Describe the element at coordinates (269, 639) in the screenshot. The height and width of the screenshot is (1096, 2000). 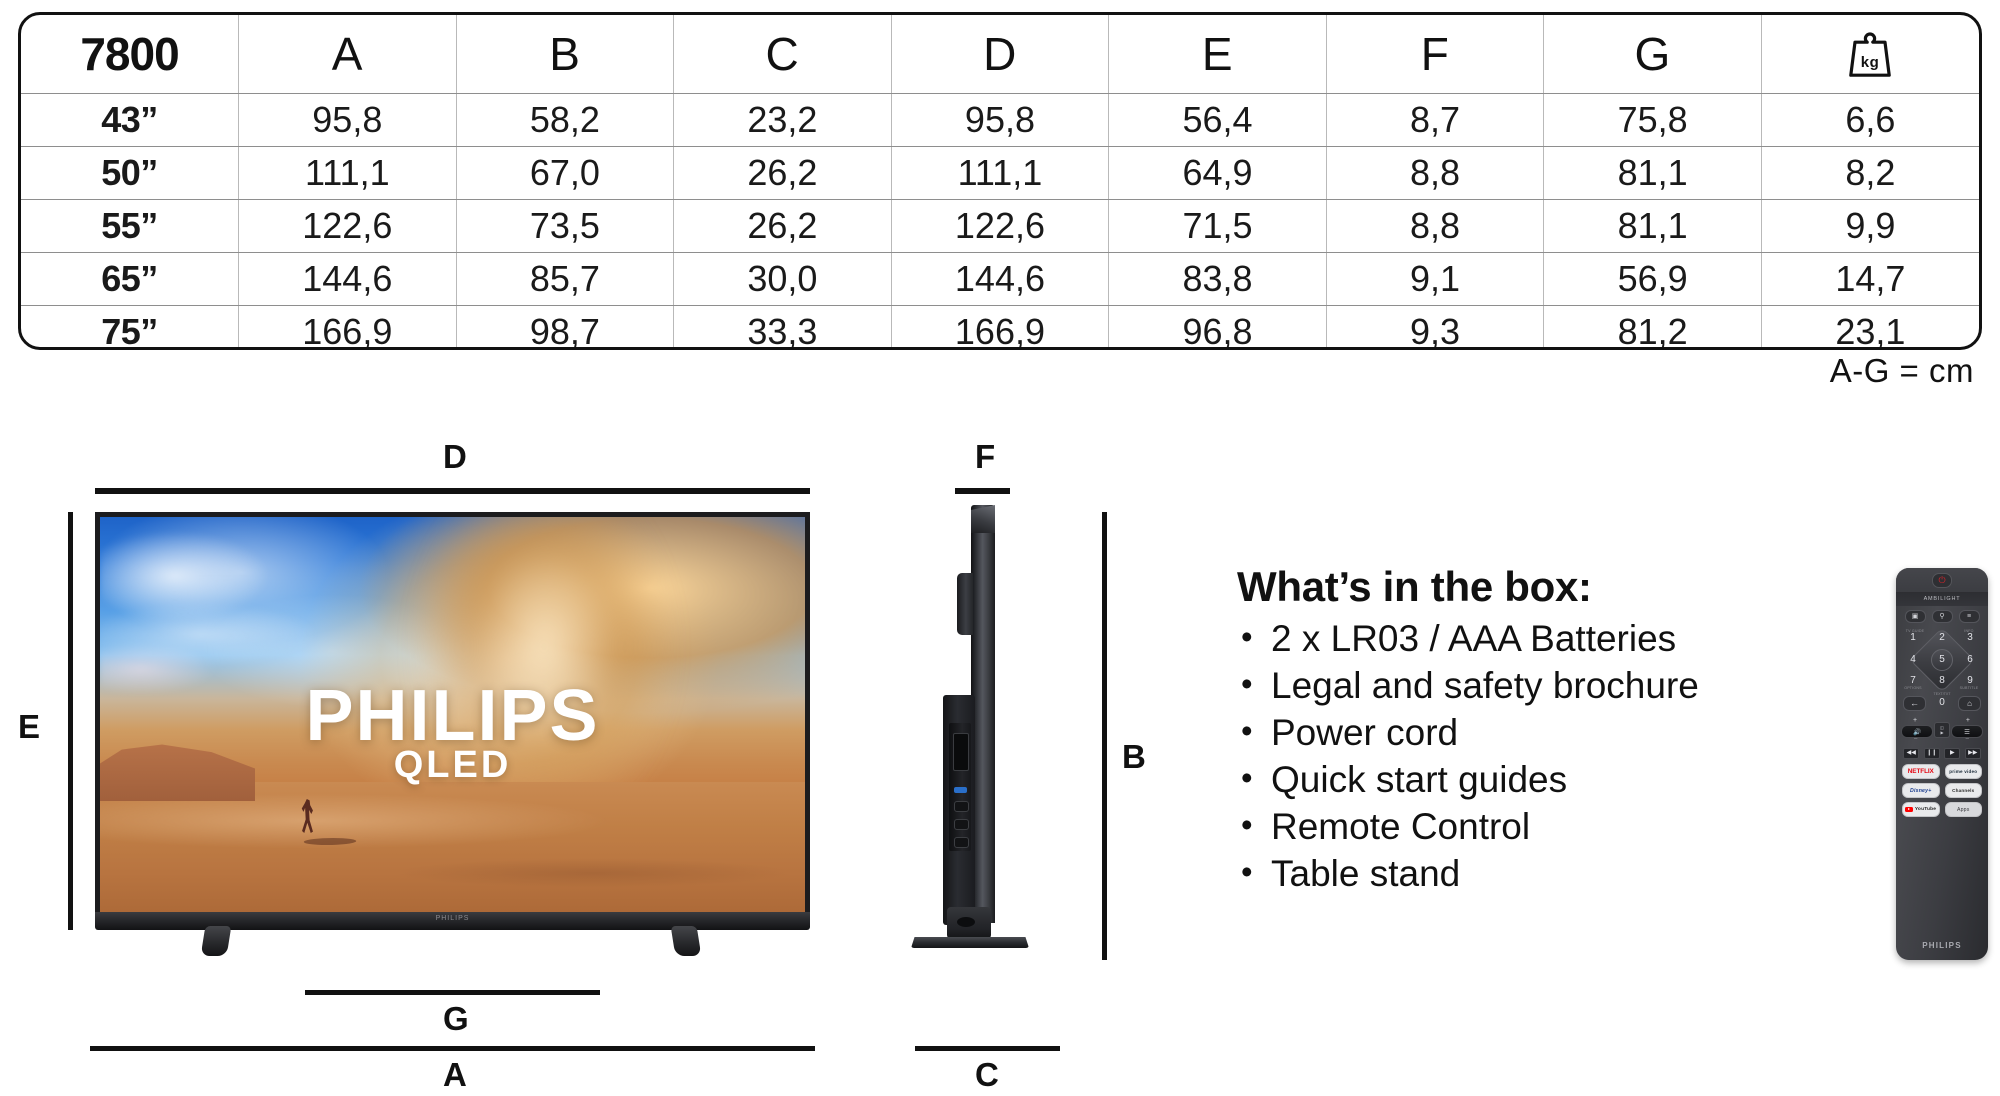
I see `sky-clouds` at that location.